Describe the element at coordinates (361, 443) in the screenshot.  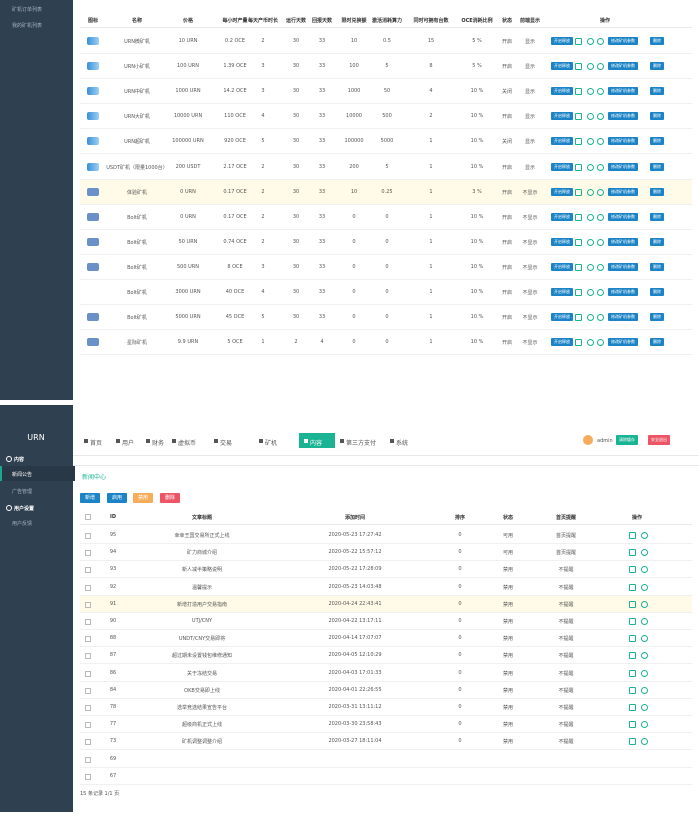
I see `nav-item: 第三方支付` at that location.